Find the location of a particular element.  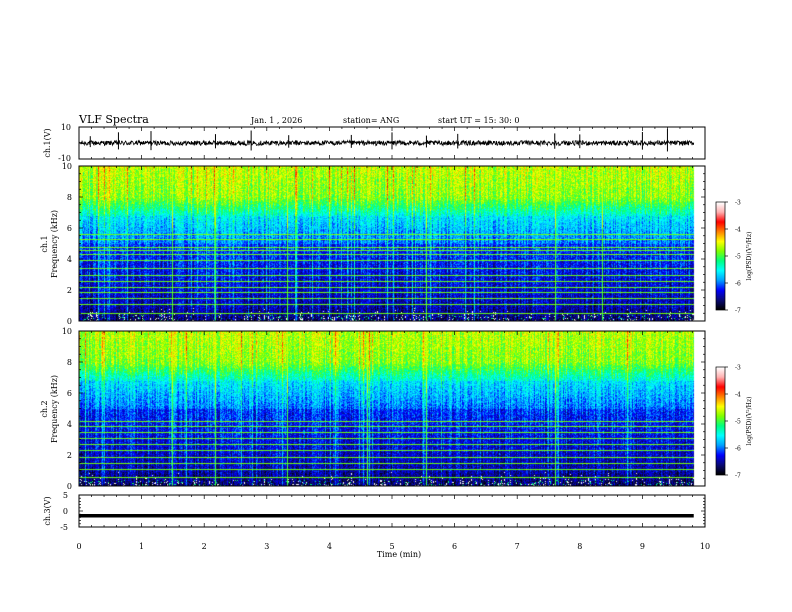

ch3-waveform-ylabel: ch.3(V) is located at coordinates (47, 510).